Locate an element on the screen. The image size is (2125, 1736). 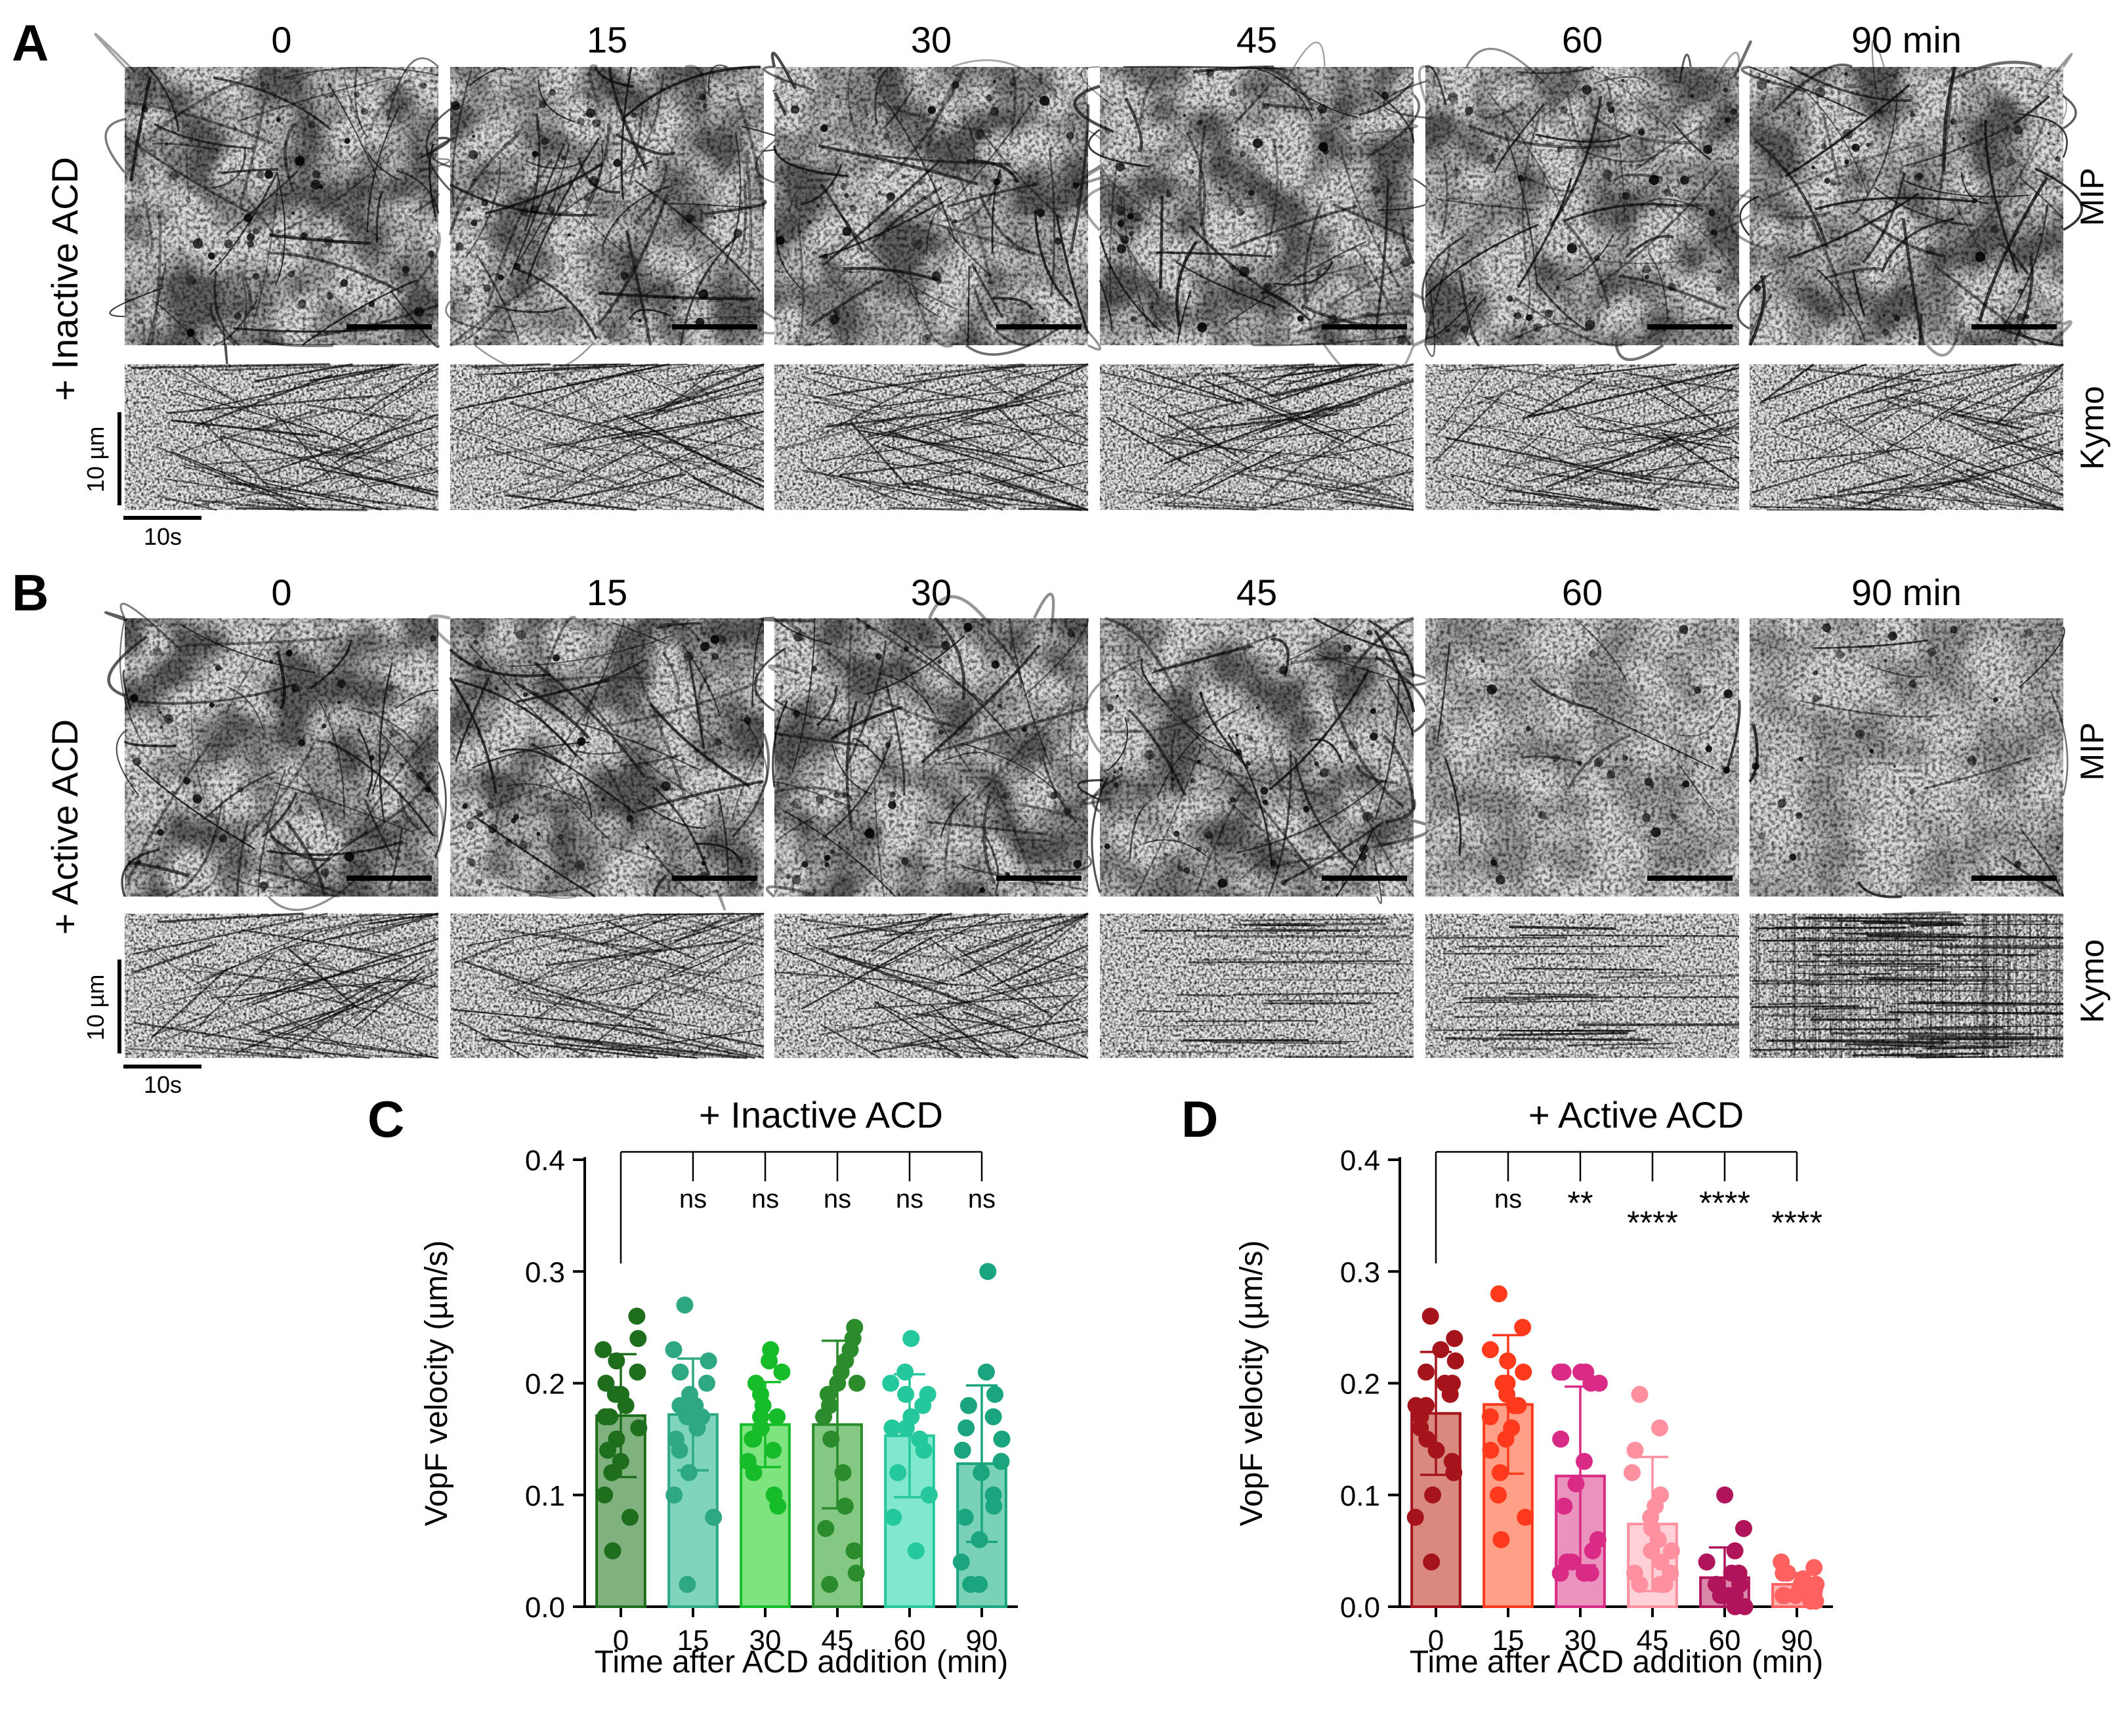
d-x-tick-label: 30 is located at coordinates (1581, 1640).